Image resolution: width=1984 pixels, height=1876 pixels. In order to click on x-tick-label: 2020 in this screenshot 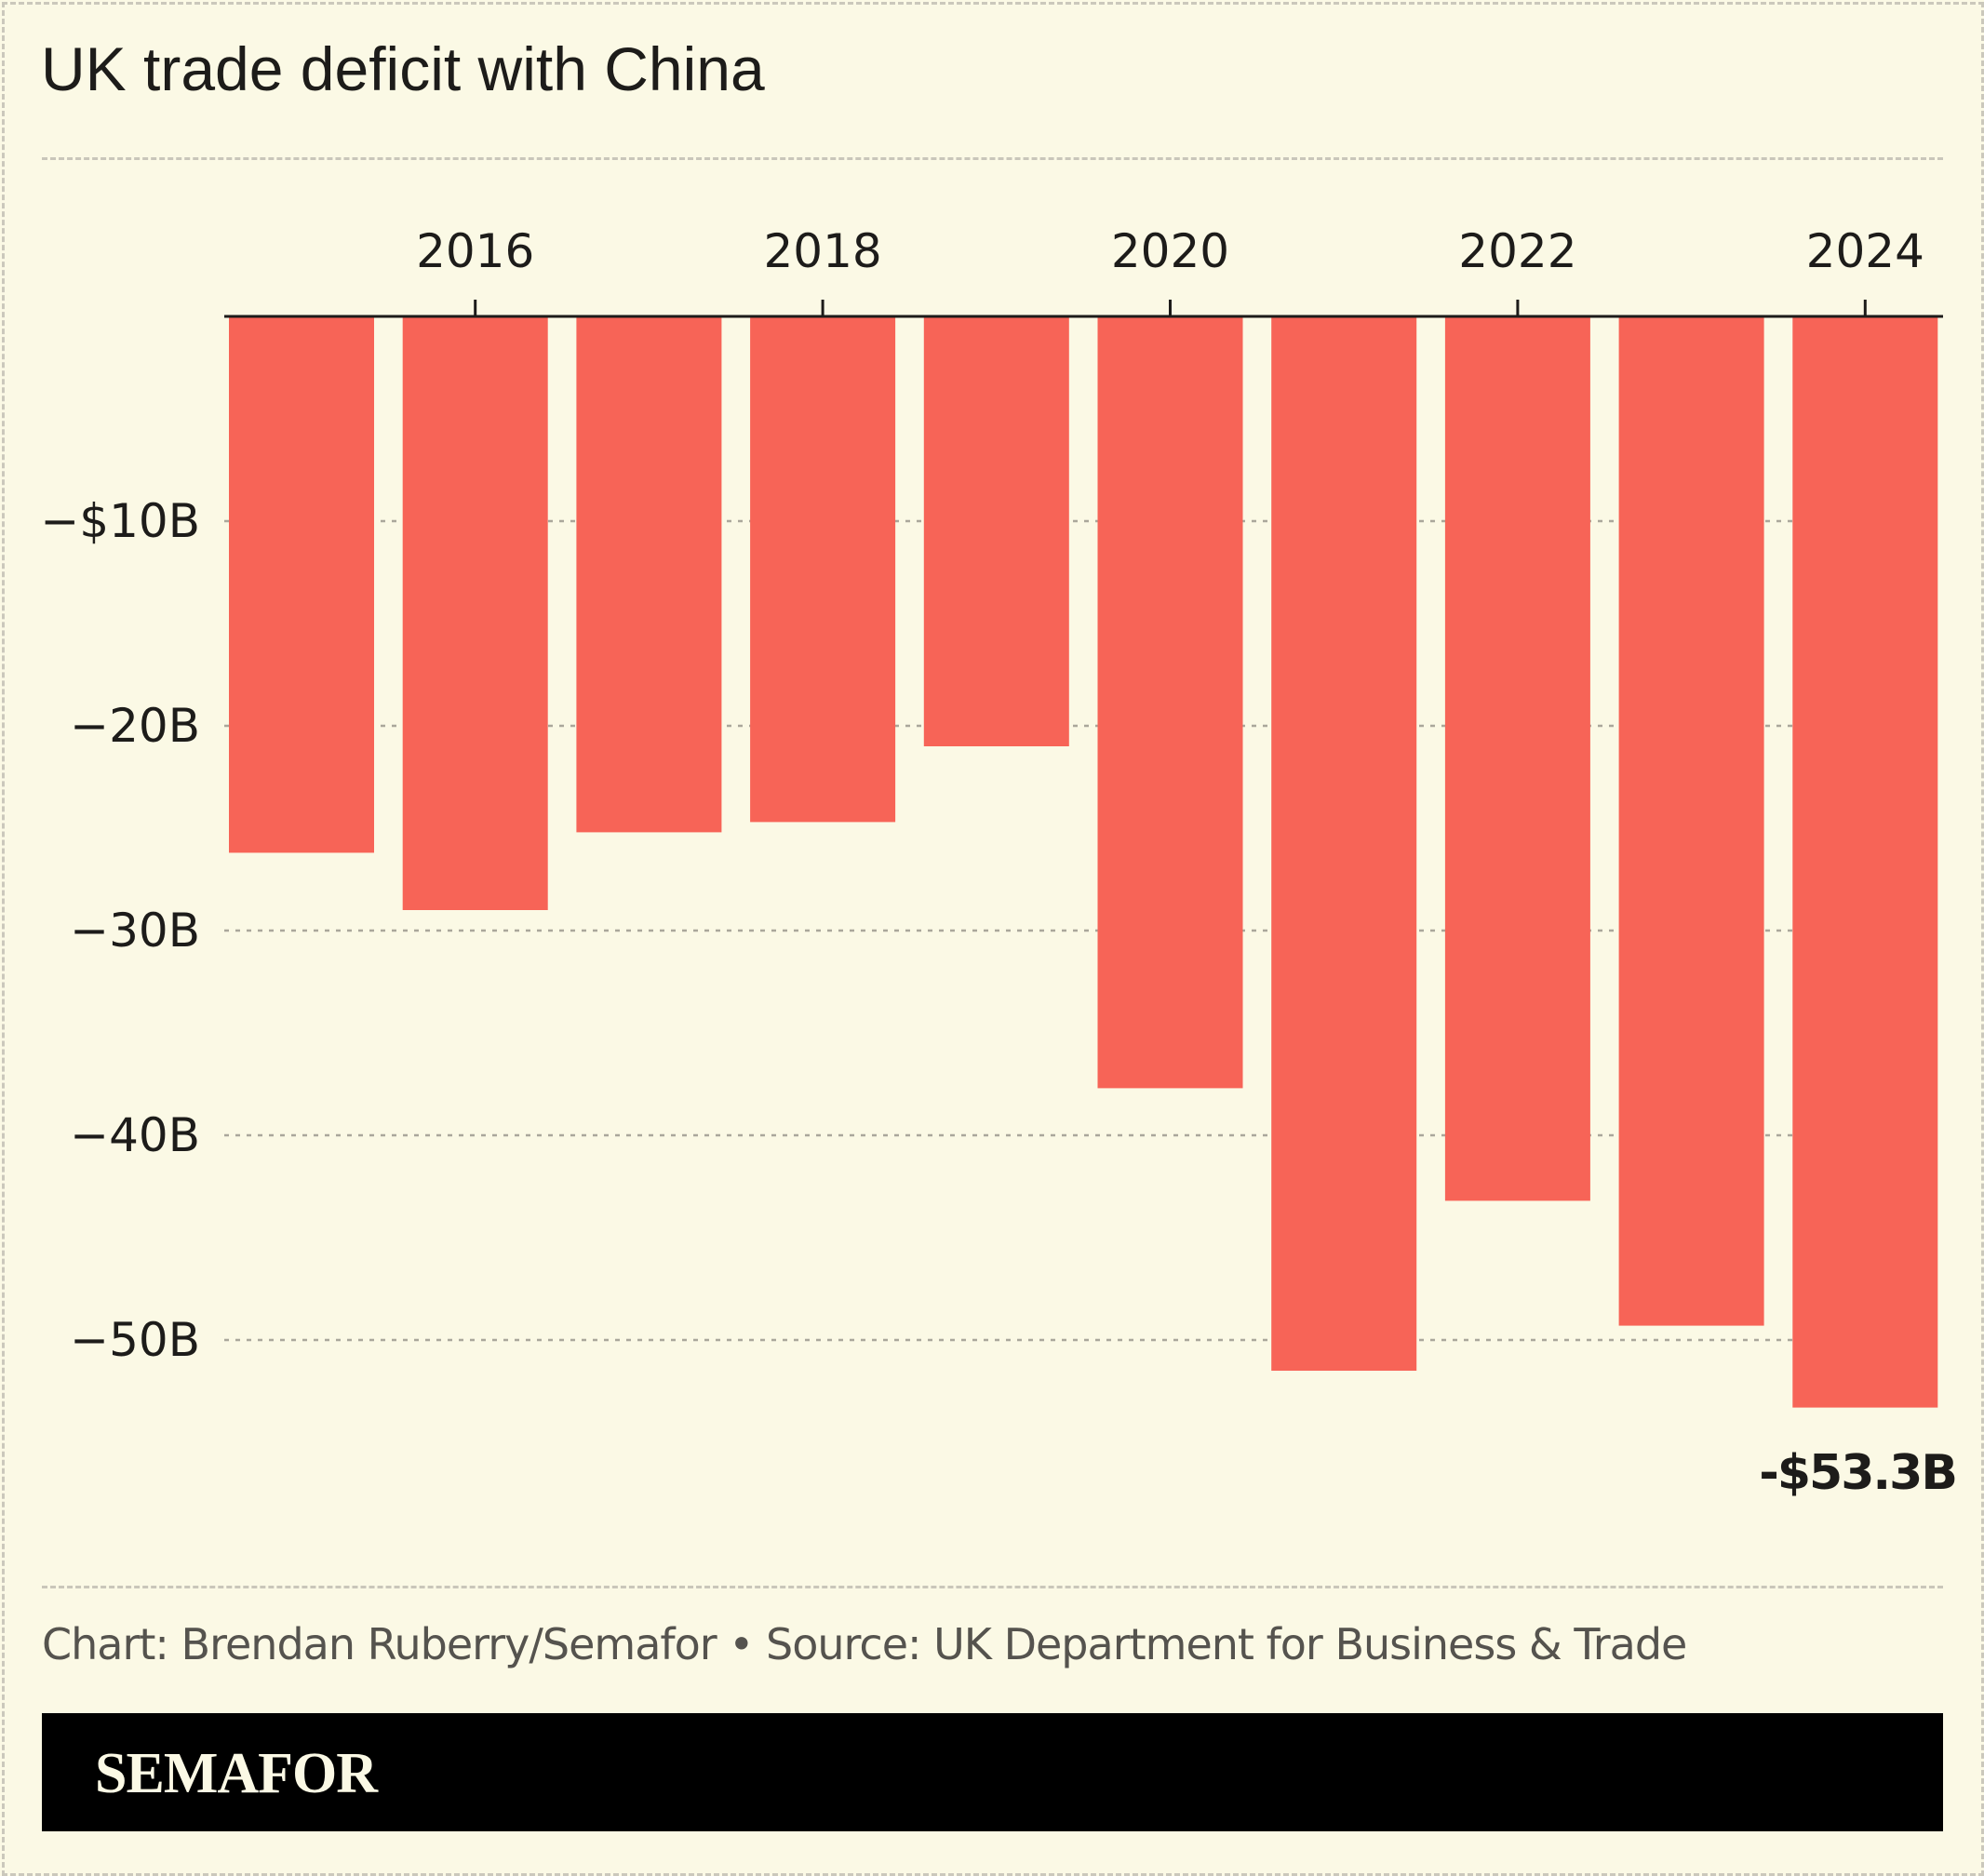, I will do `click(1170, 251)`.